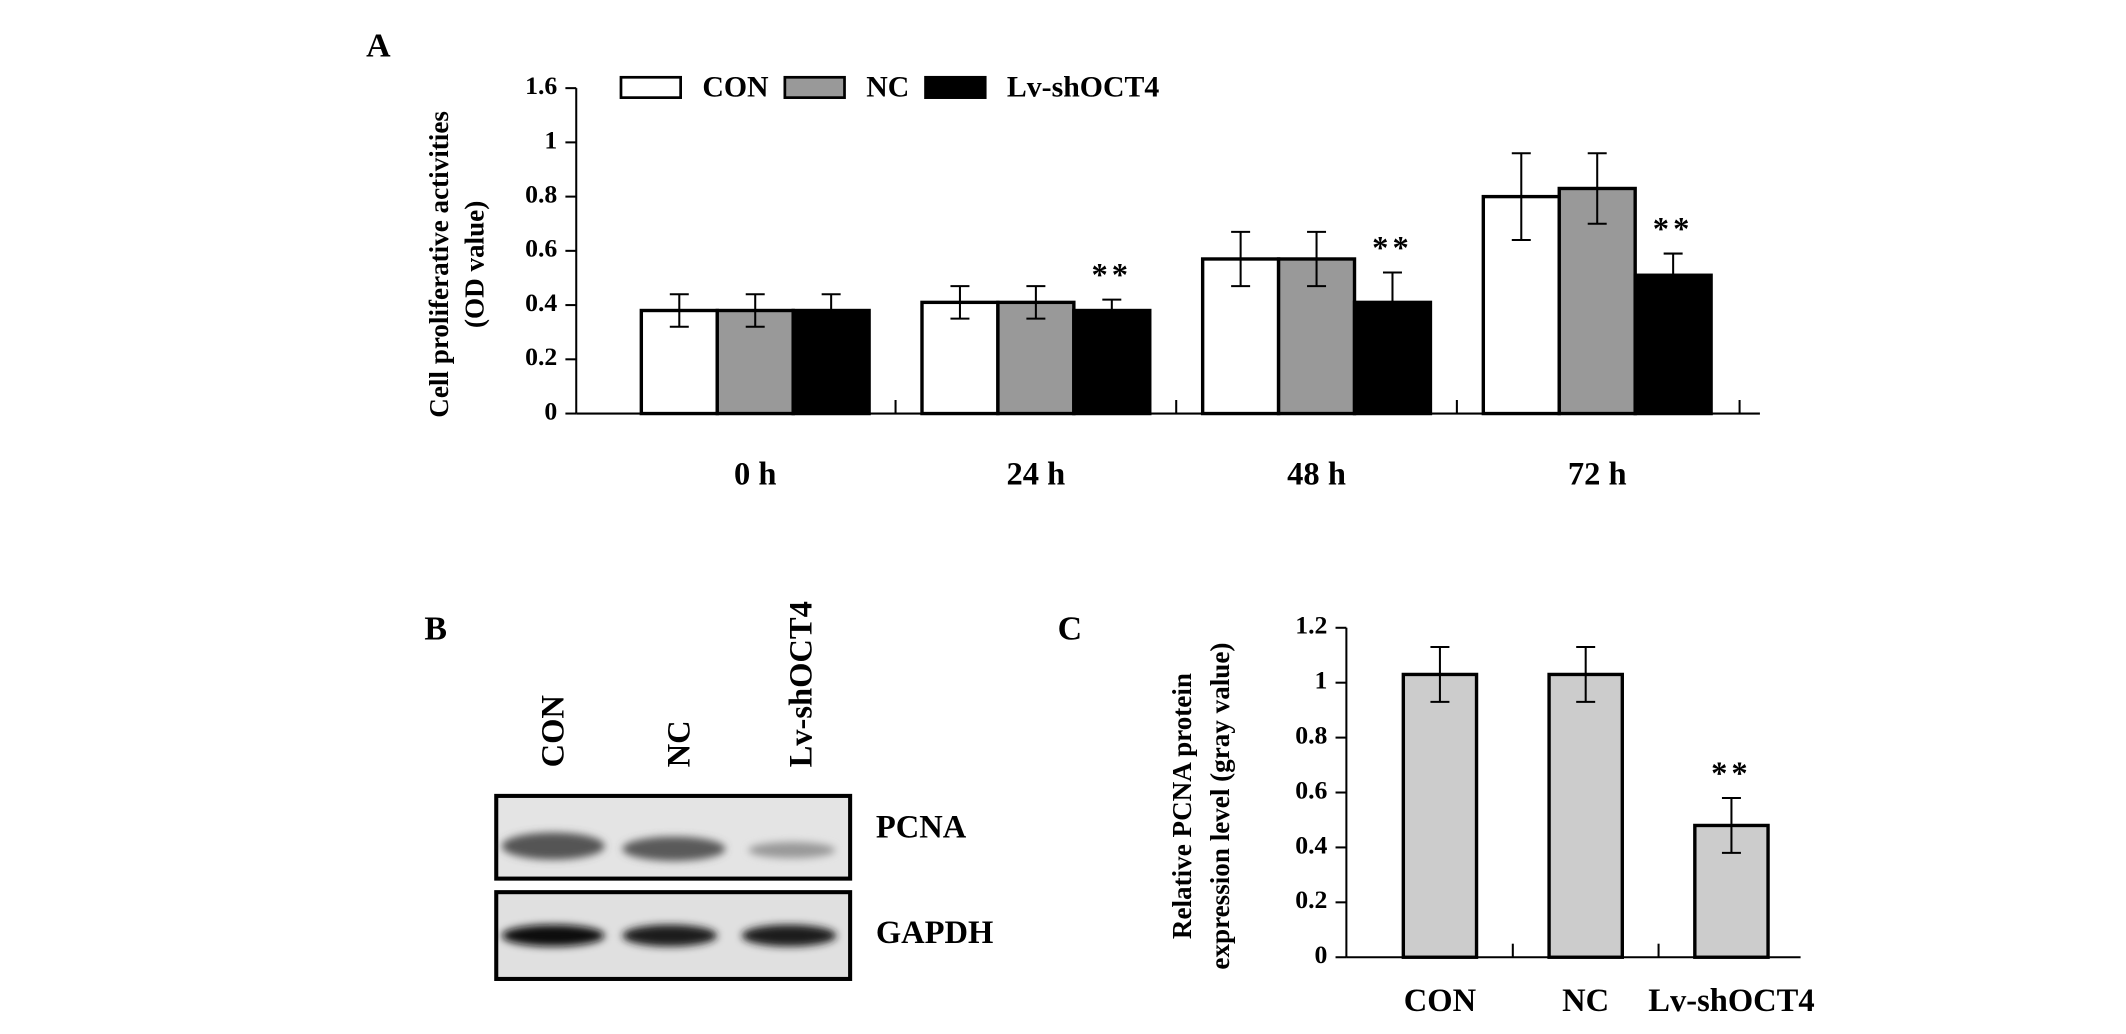  I want to click on legend-label: Lv-shOCT4, so click(1083, 86).